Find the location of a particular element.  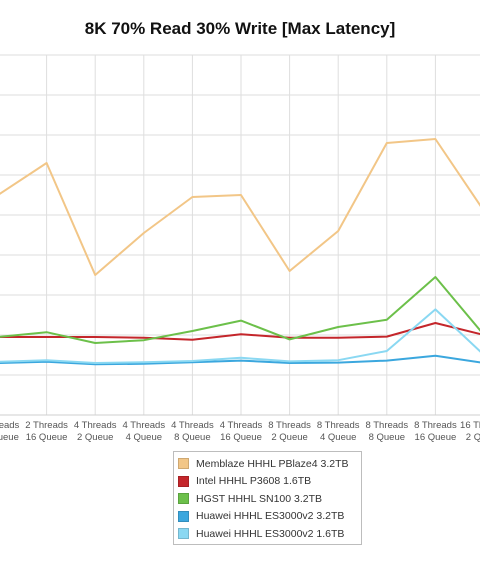

legend-label: HGST HHHL SN100 3.2TB is located at coordinates (259, 498).